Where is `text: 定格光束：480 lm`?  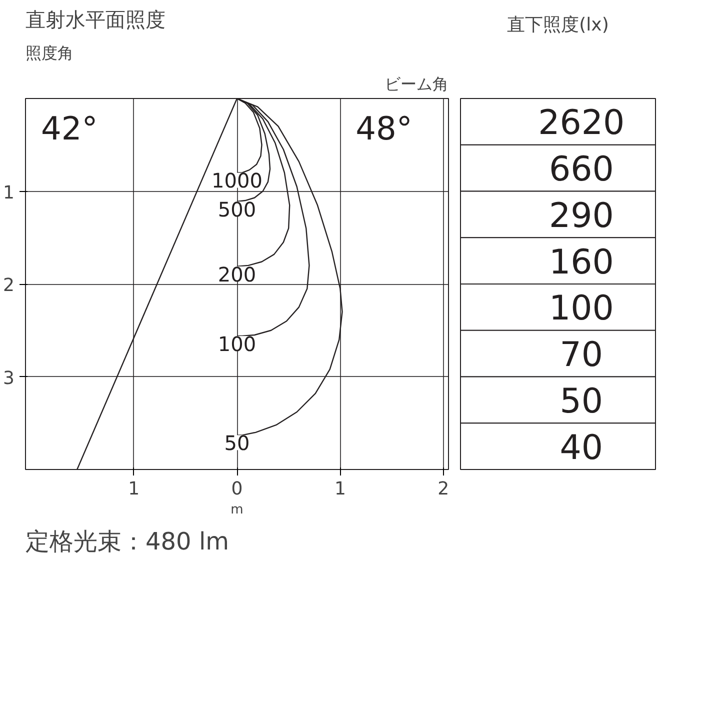
text: 定格光束：480 lm is located at coordinates (127, 542).